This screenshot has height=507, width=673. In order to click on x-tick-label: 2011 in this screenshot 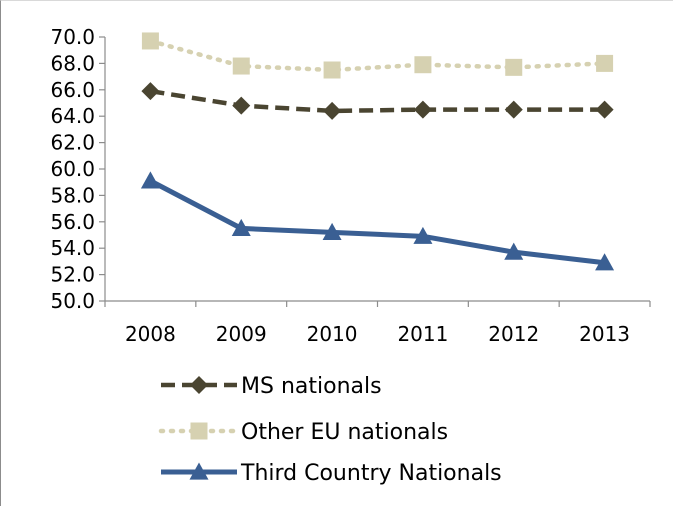, I will do `click(422, 334)`.